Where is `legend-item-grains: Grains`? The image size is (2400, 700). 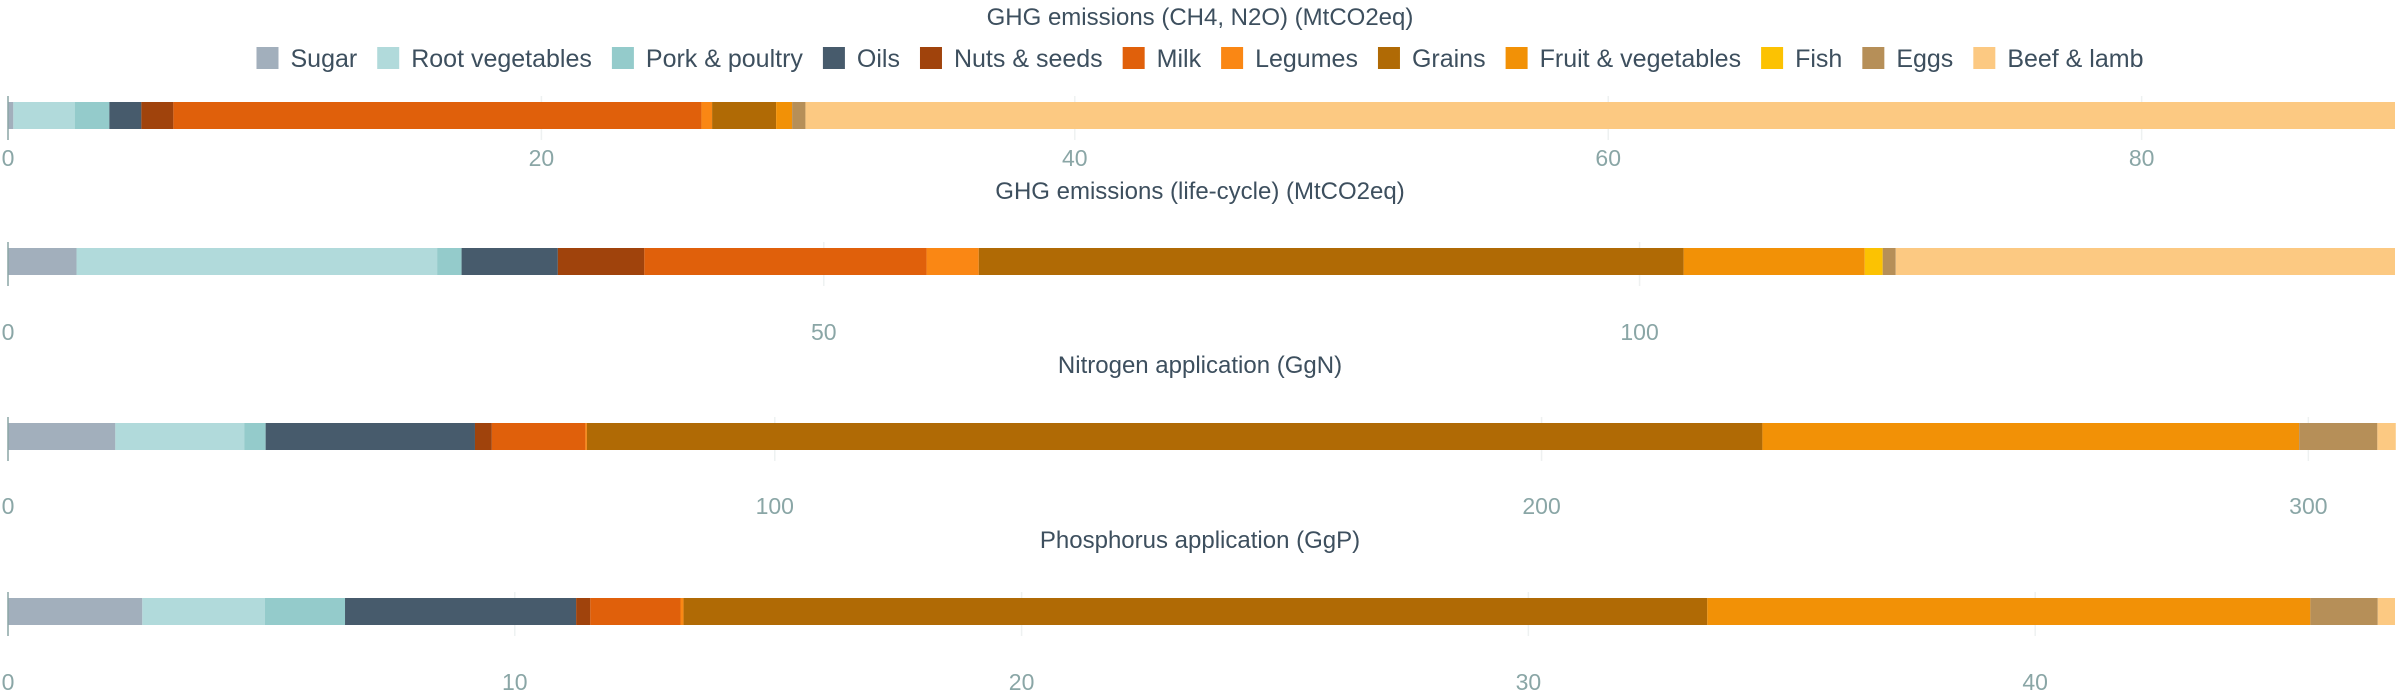 legend-item-grains: Grains is located at coordinates (1431, 59).